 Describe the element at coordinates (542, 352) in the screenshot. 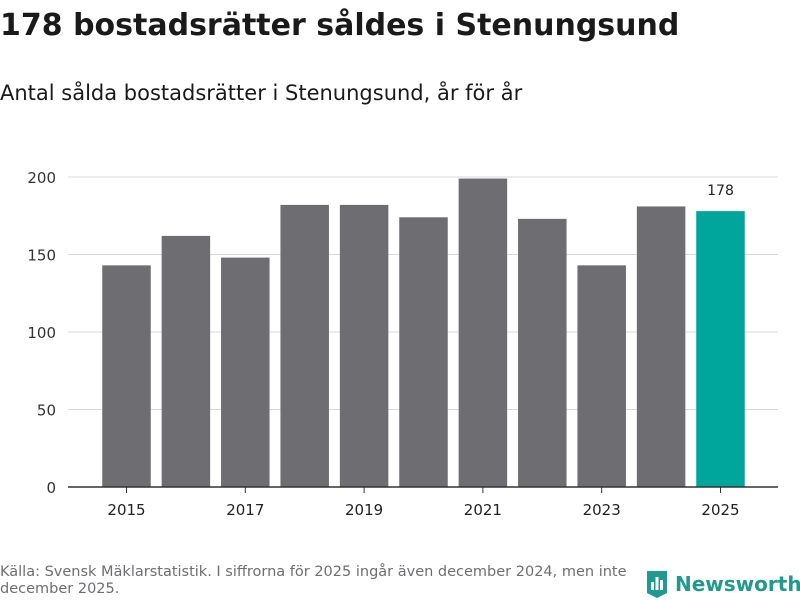

I see `bar-2022` at that location.